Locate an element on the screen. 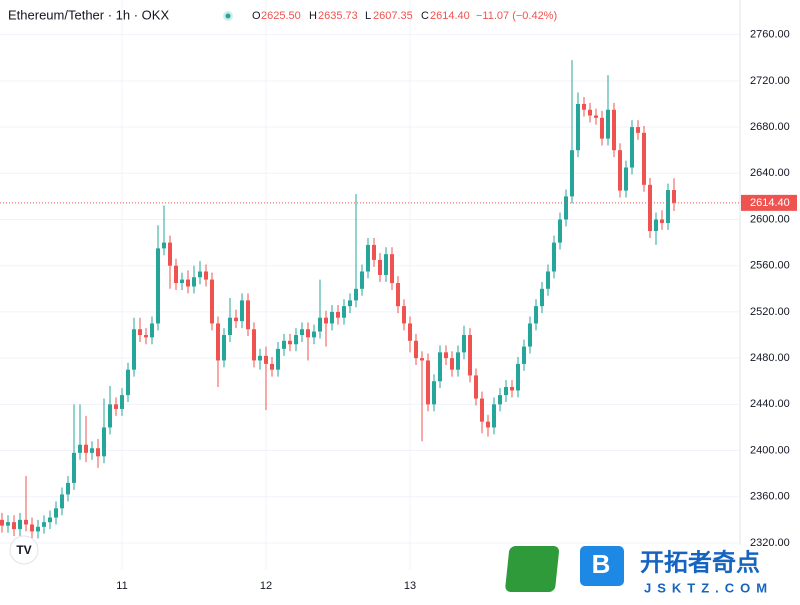  ohlc-o: O is located at coordinates (256, 16).